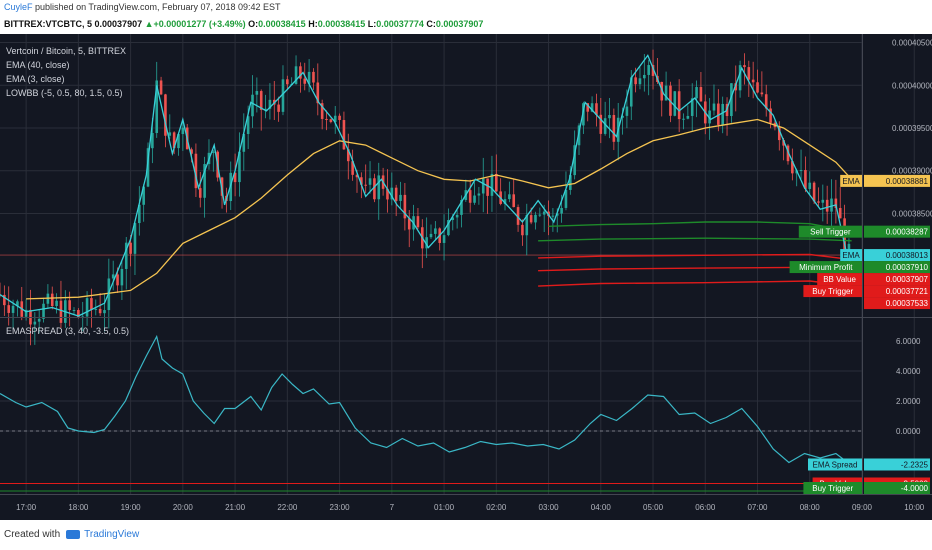 The height and width of the screenshot is (550, 932). I want to click on y-tick-label: 0.0000, so click(908, 431).